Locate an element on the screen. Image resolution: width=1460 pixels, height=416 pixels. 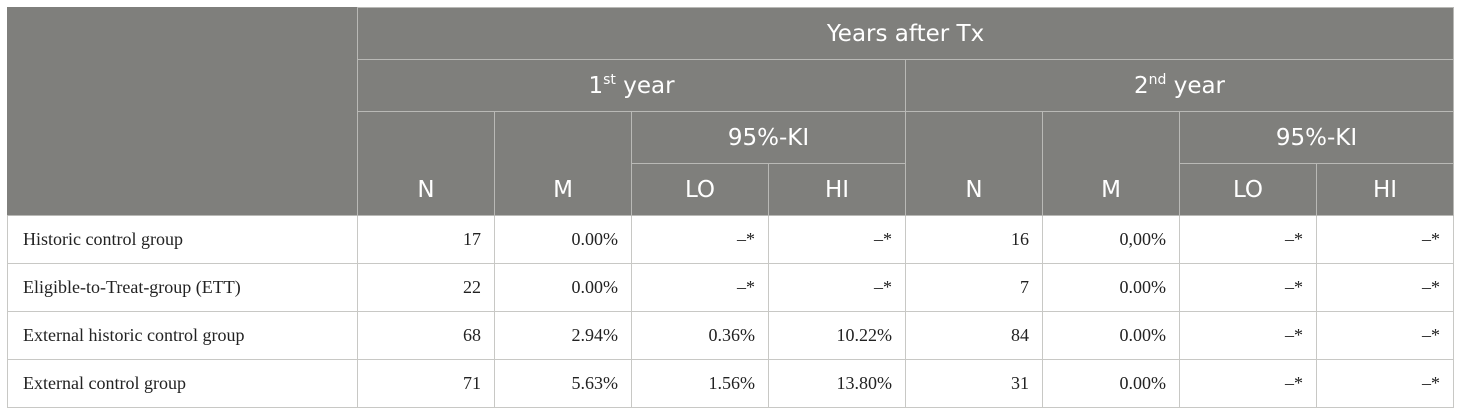
cell-y1-m: 5.63% is located at coordinates (563, 383).